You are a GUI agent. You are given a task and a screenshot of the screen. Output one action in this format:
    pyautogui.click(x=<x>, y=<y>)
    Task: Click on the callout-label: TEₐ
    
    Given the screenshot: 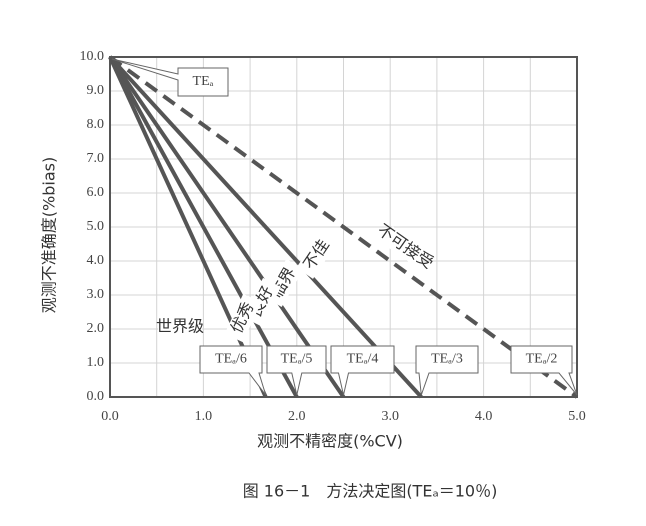 What is the action you would take?
    pyautogui.click(x=203, y=81)
    